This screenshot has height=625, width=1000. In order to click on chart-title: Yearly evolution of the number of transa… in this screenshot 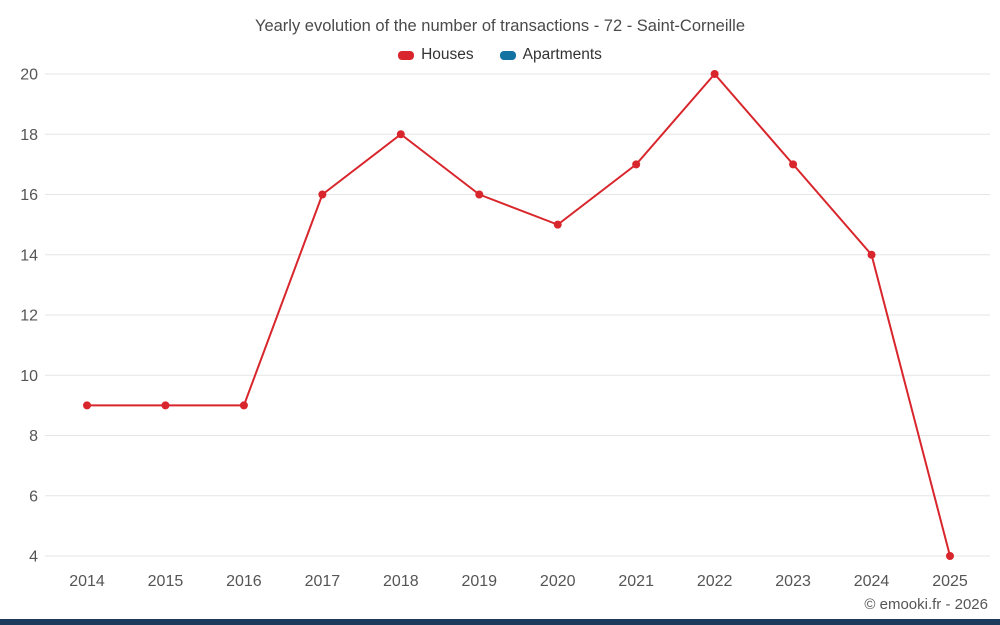, I will do `click(500, 26)`.